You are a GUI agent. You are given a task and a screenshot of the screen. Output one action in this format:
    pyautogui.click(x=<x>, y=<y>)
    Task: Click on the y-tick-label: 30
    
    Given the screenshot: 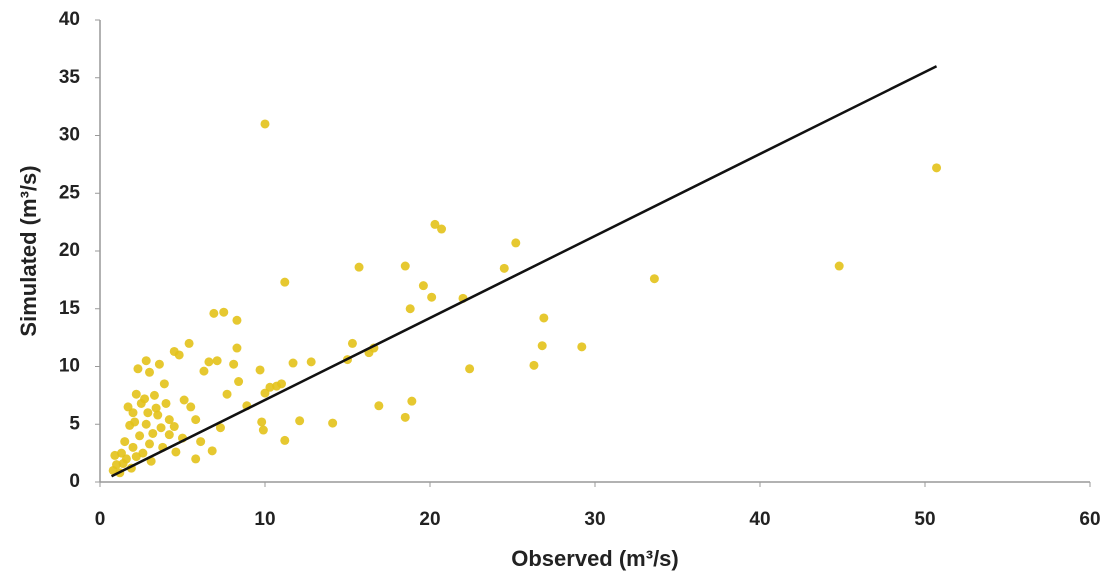 What is the action you would take?
    pyautogui.click(x=69, y=135)
    